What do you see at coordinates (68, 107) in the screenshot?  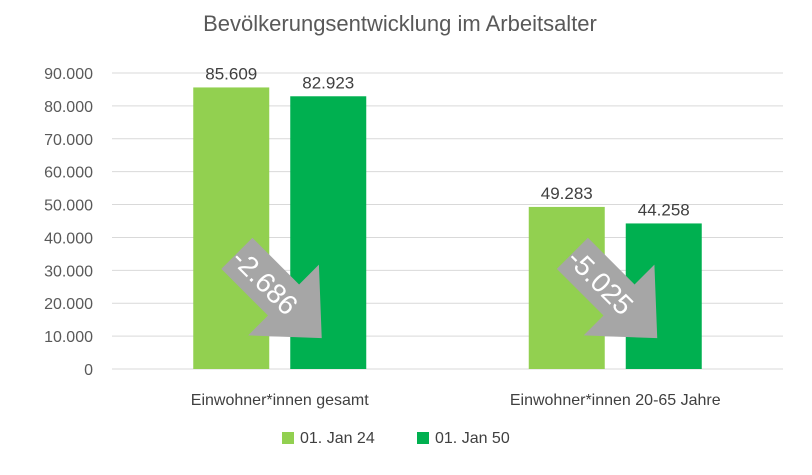 I see `y-tick-label: 80.000` at bounding box center [68, 107].